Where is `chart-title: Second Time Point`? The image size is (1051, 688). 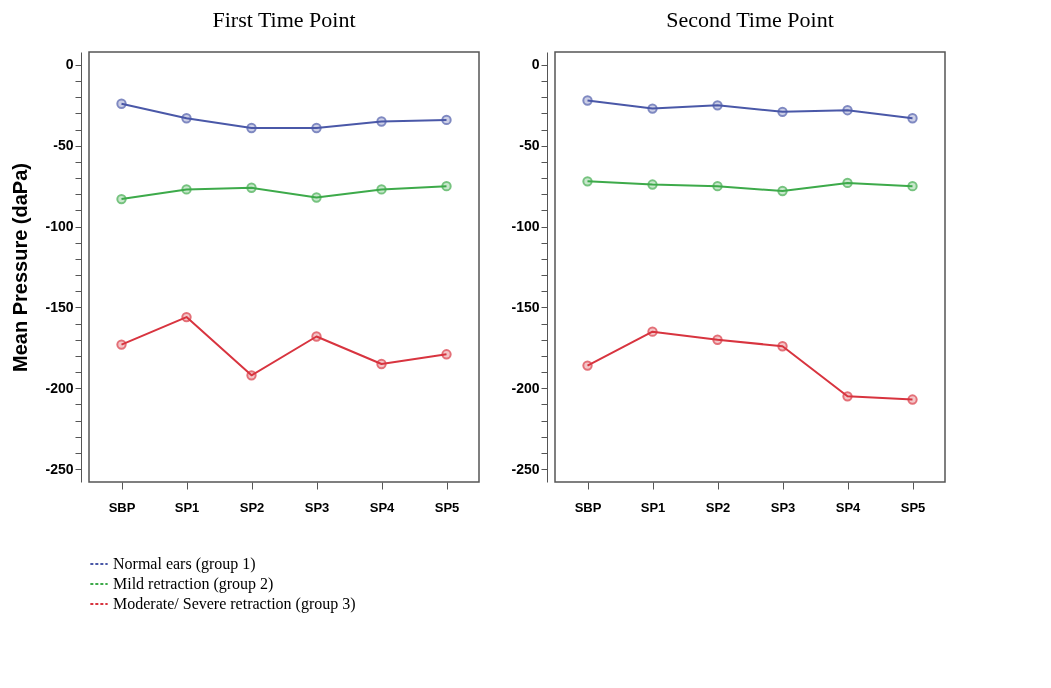 chart-title: Second Time Point is located at coordinates (750, 19).